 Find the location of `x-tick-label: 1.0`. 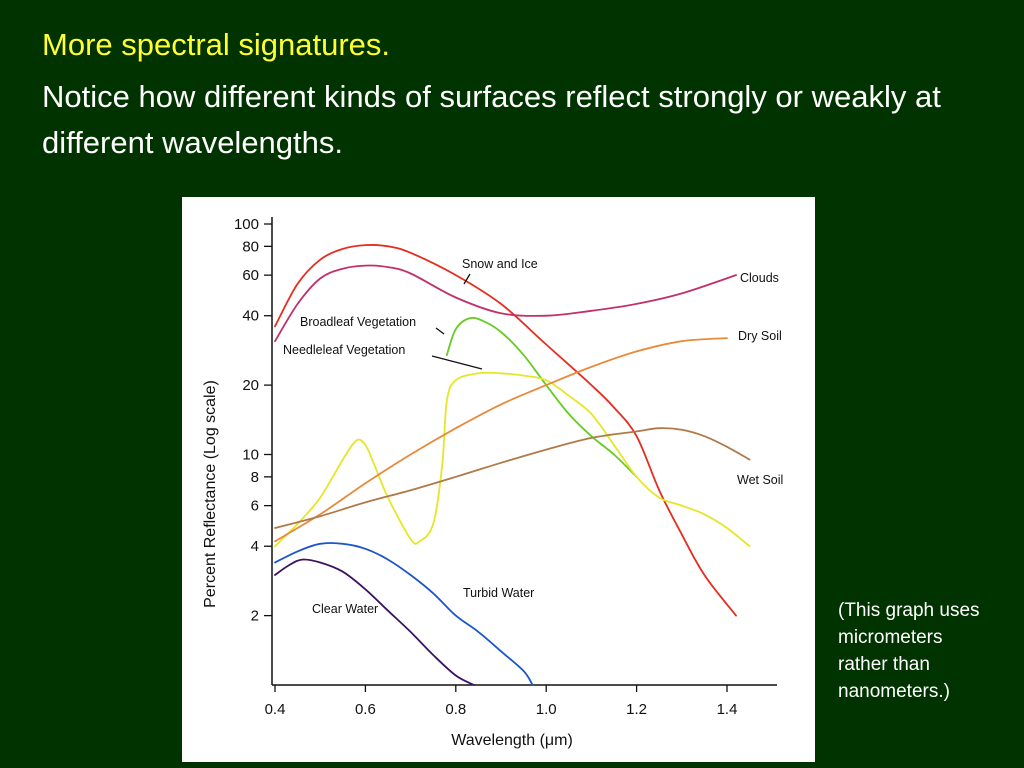

x-tick-label: 1.0 is located at coordinates (546, 709).